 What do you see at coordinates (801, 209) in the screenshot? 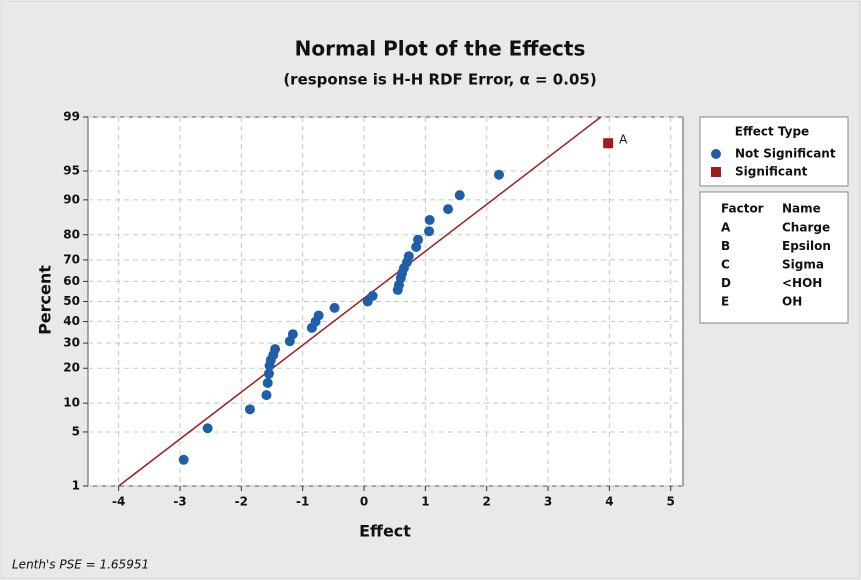
I see `table-header: Name` at bounding box center [801, 209].